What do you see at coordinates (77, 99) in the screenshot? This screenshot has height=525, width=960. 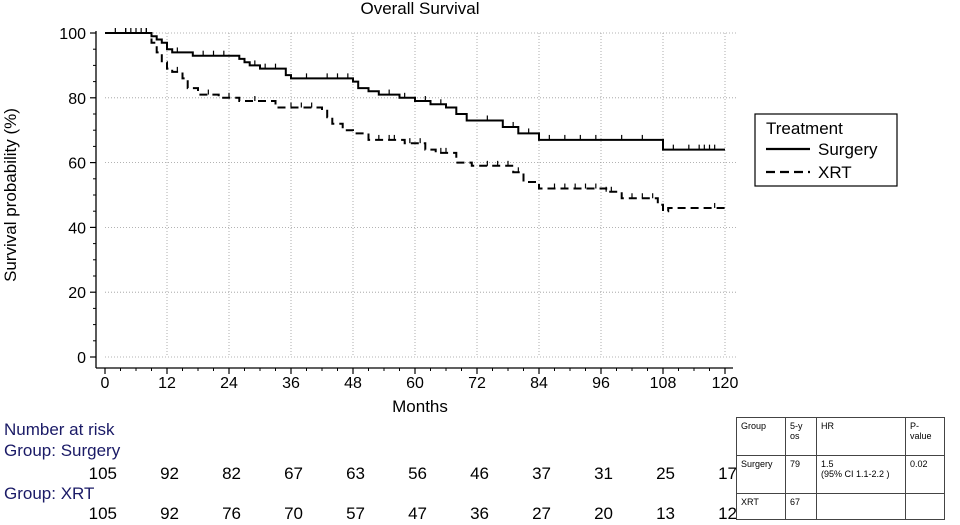 I see `y-tick-label: 80` at bounding box center [77, 99].